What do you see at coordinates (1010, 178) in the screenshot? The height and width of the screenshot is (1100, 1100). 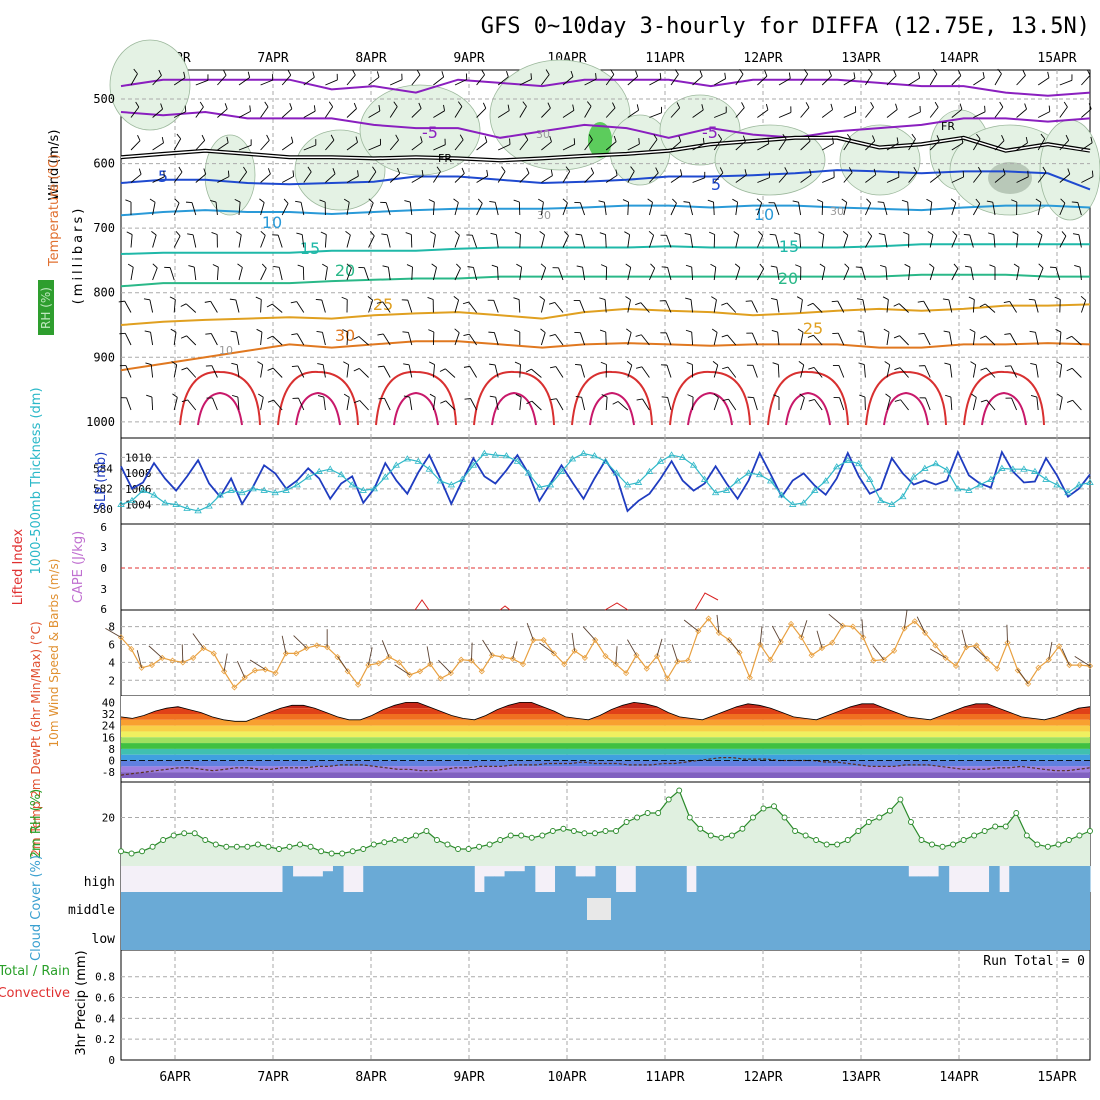 I see `rh-shading-mid` at bounding box center [1010, 178].